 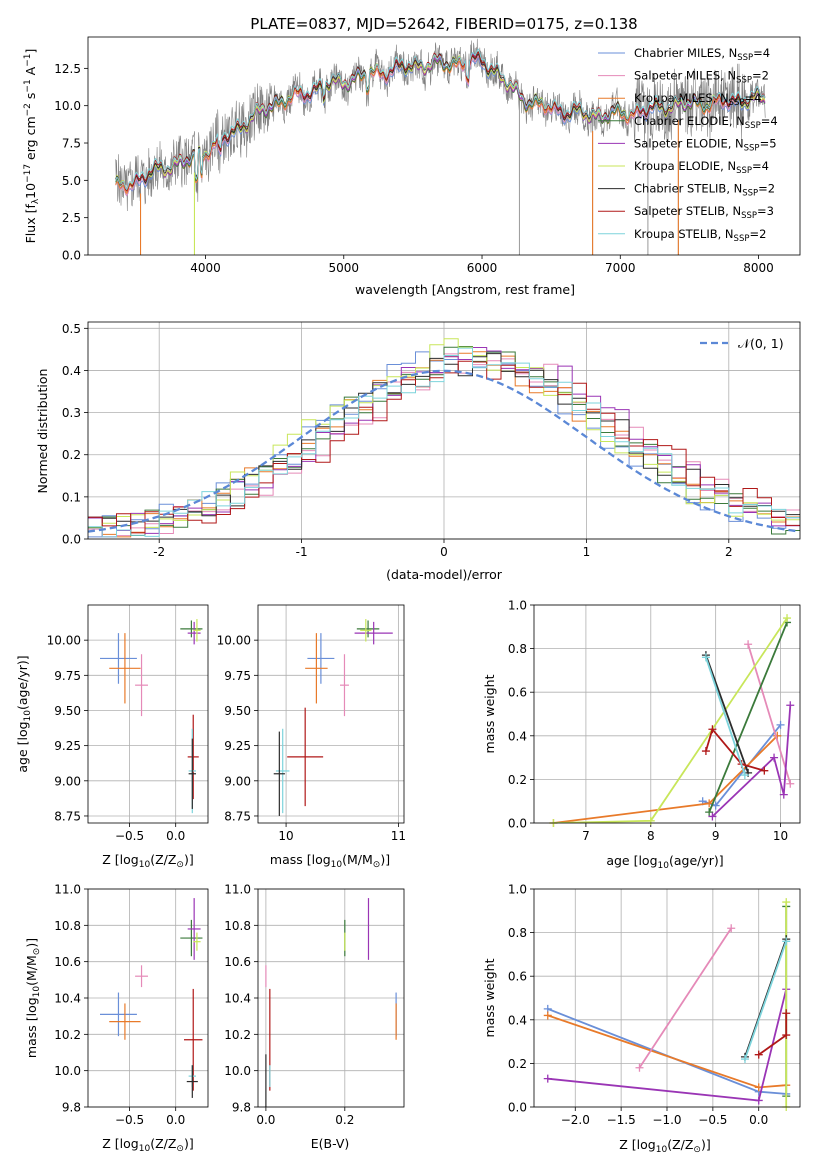 What do you see at coordinates (621, 1120) in the screenshot?
I see `x-tick-label: −1.5` at bounding box center [621, 1120].